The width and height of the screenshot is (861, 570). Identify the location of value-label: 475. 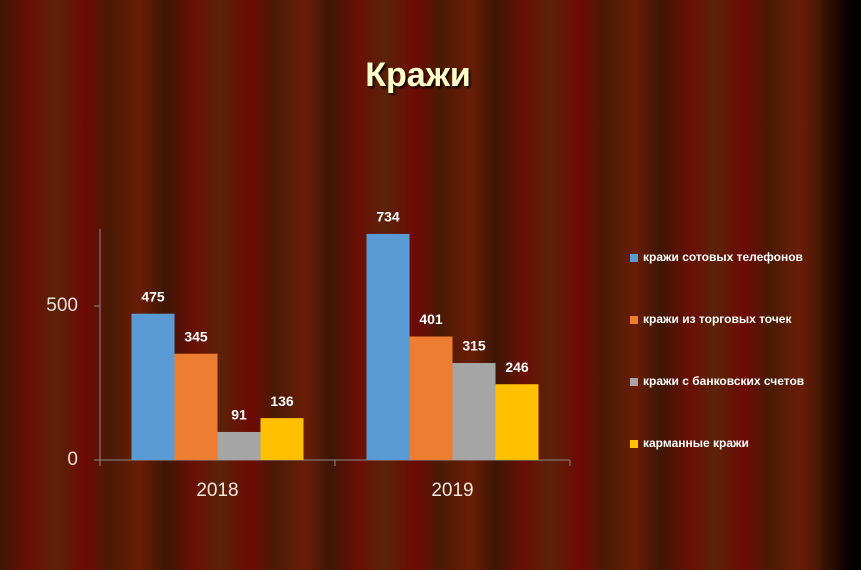
(153, 296).